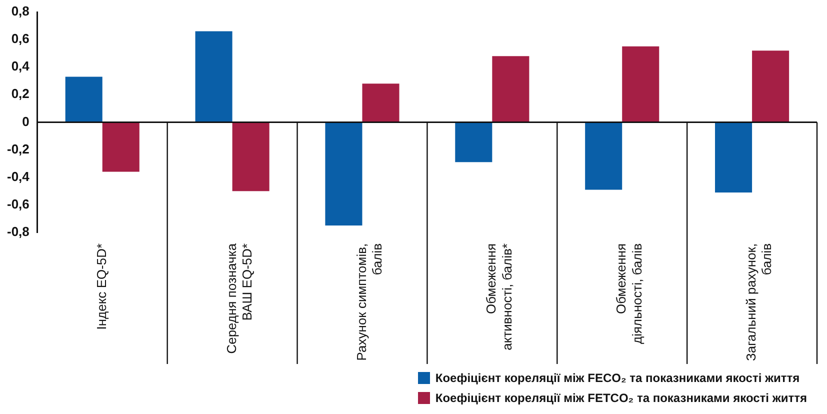  Describe the element at coordinates (18, 176) in the screenshot. I see `y-tick-label: -0,4` at that location.